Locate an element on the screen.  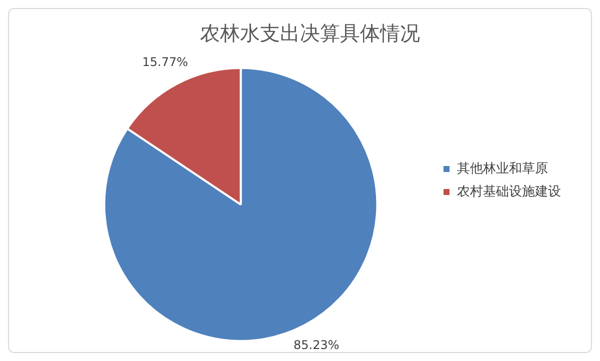
data-label: 85.23% is located at coordinates (316, 345).